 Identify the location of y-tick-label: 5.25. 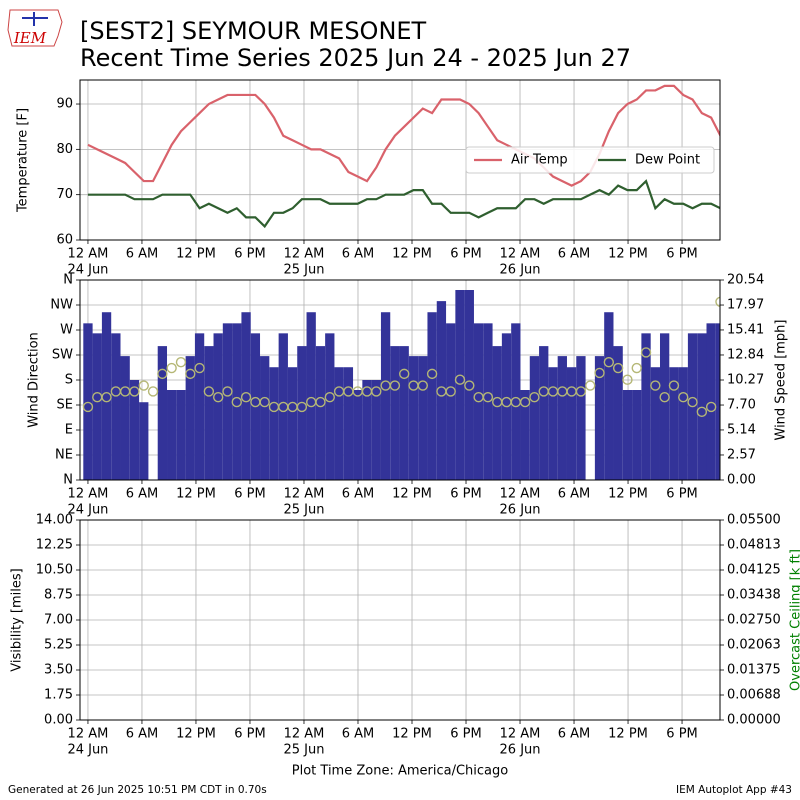
(58, 645).